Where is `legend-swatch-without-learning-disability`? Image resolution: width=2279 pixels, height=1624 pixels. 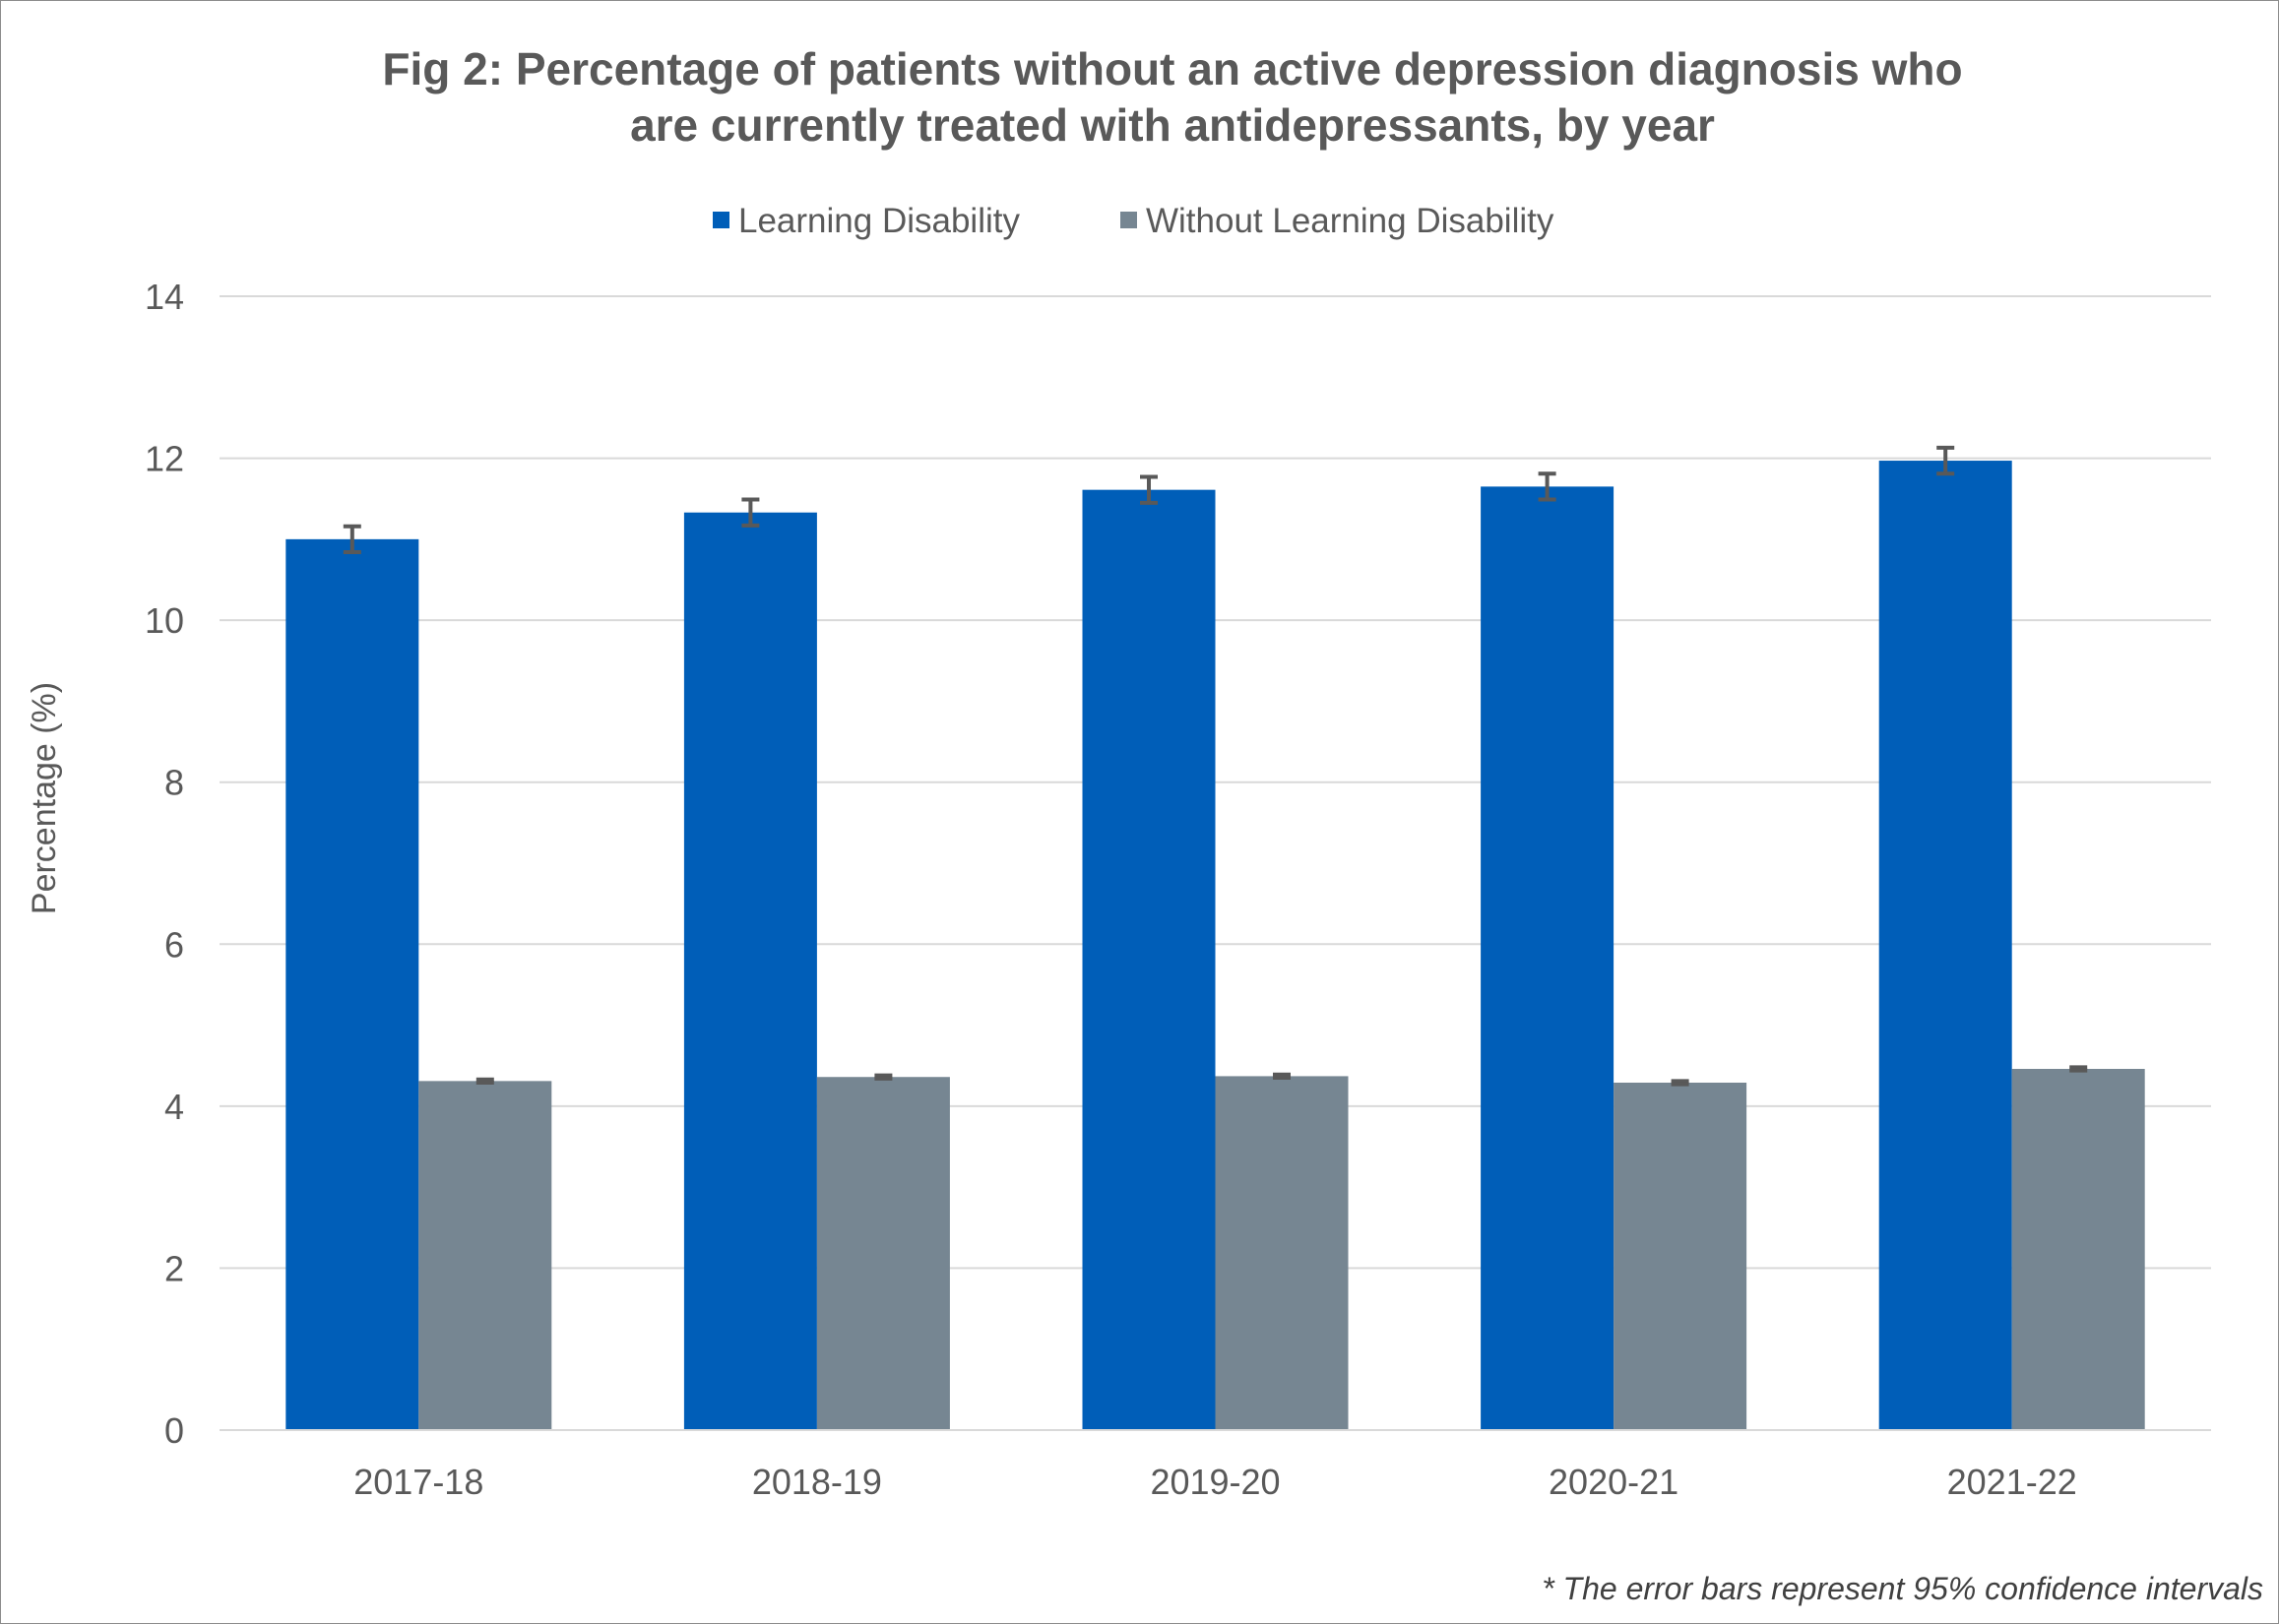
legend-swatch-without-learning-disability is located at coordinates (1128, 220).